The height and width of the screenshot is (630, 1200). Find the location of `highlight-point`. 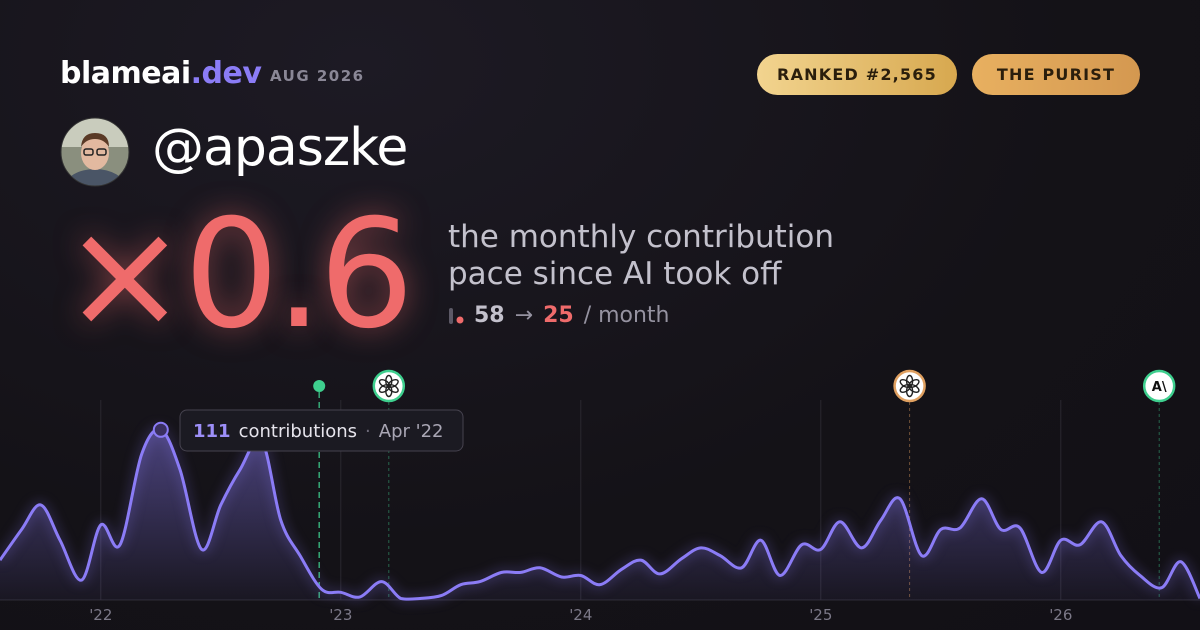

highlight-point is located at coordinates (160, 429).